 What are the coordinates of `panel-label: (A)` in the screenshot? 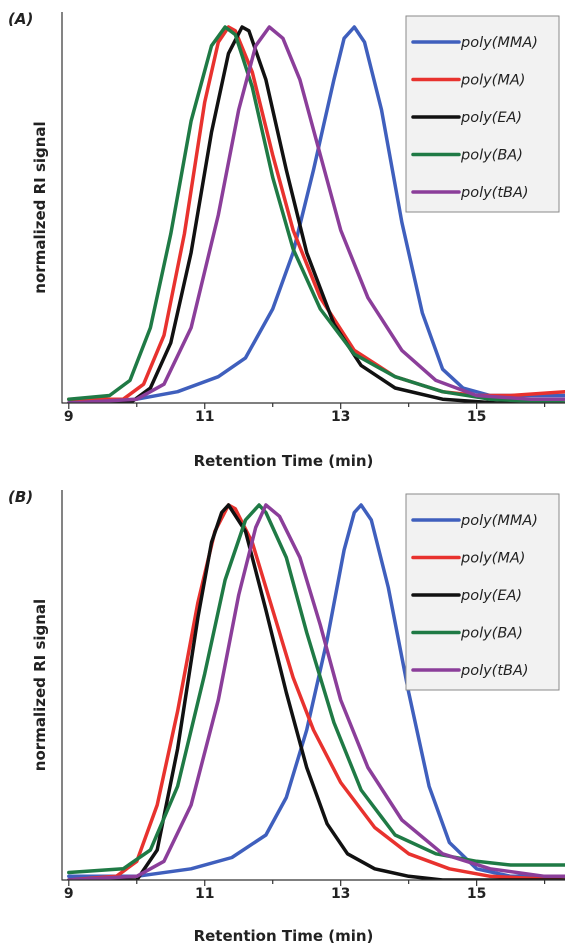 It's located at (20, 19).